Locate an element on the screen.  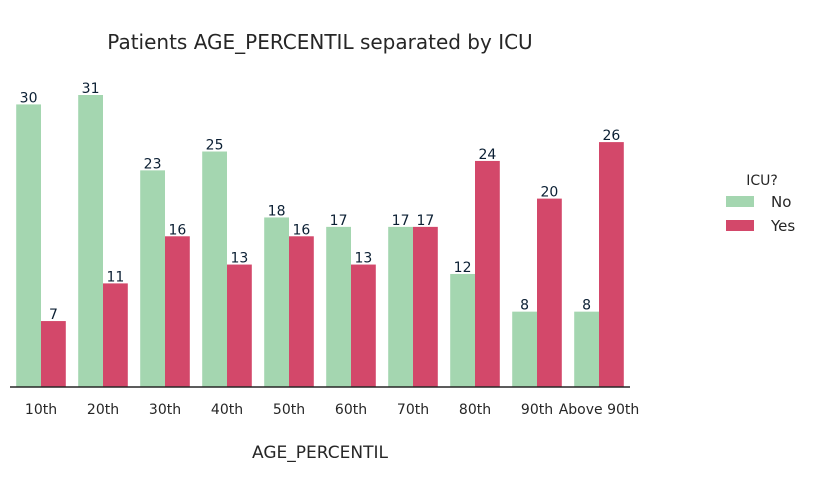
data-label-no-4: 25 is located at coordinates (215, 146).